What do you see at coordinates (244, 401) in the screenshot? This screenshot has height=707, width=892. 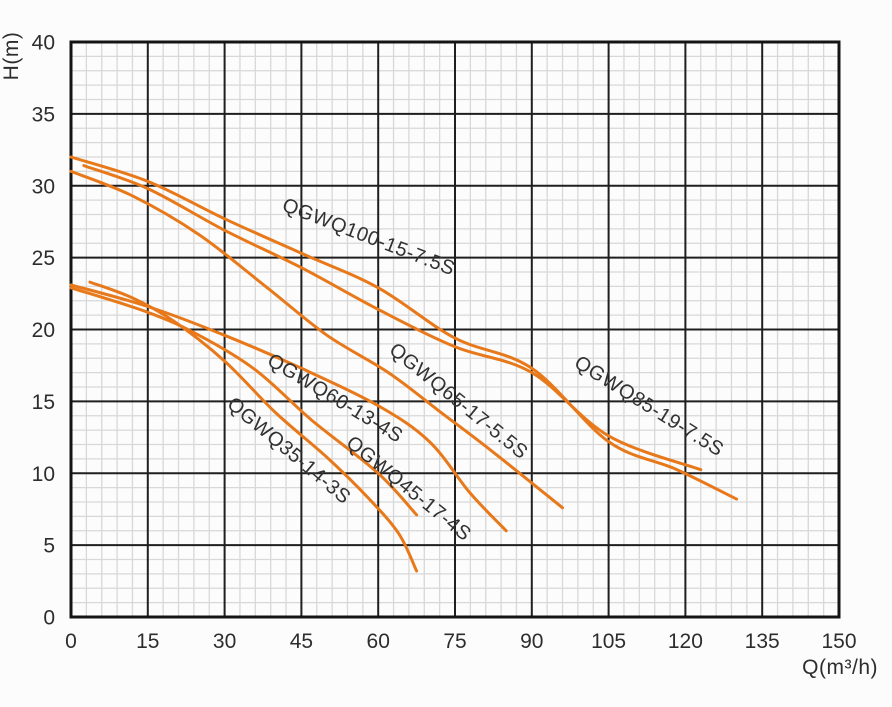 I see `pump-curve-QGWQ45-17-4S` at bounding box center [244, 401].